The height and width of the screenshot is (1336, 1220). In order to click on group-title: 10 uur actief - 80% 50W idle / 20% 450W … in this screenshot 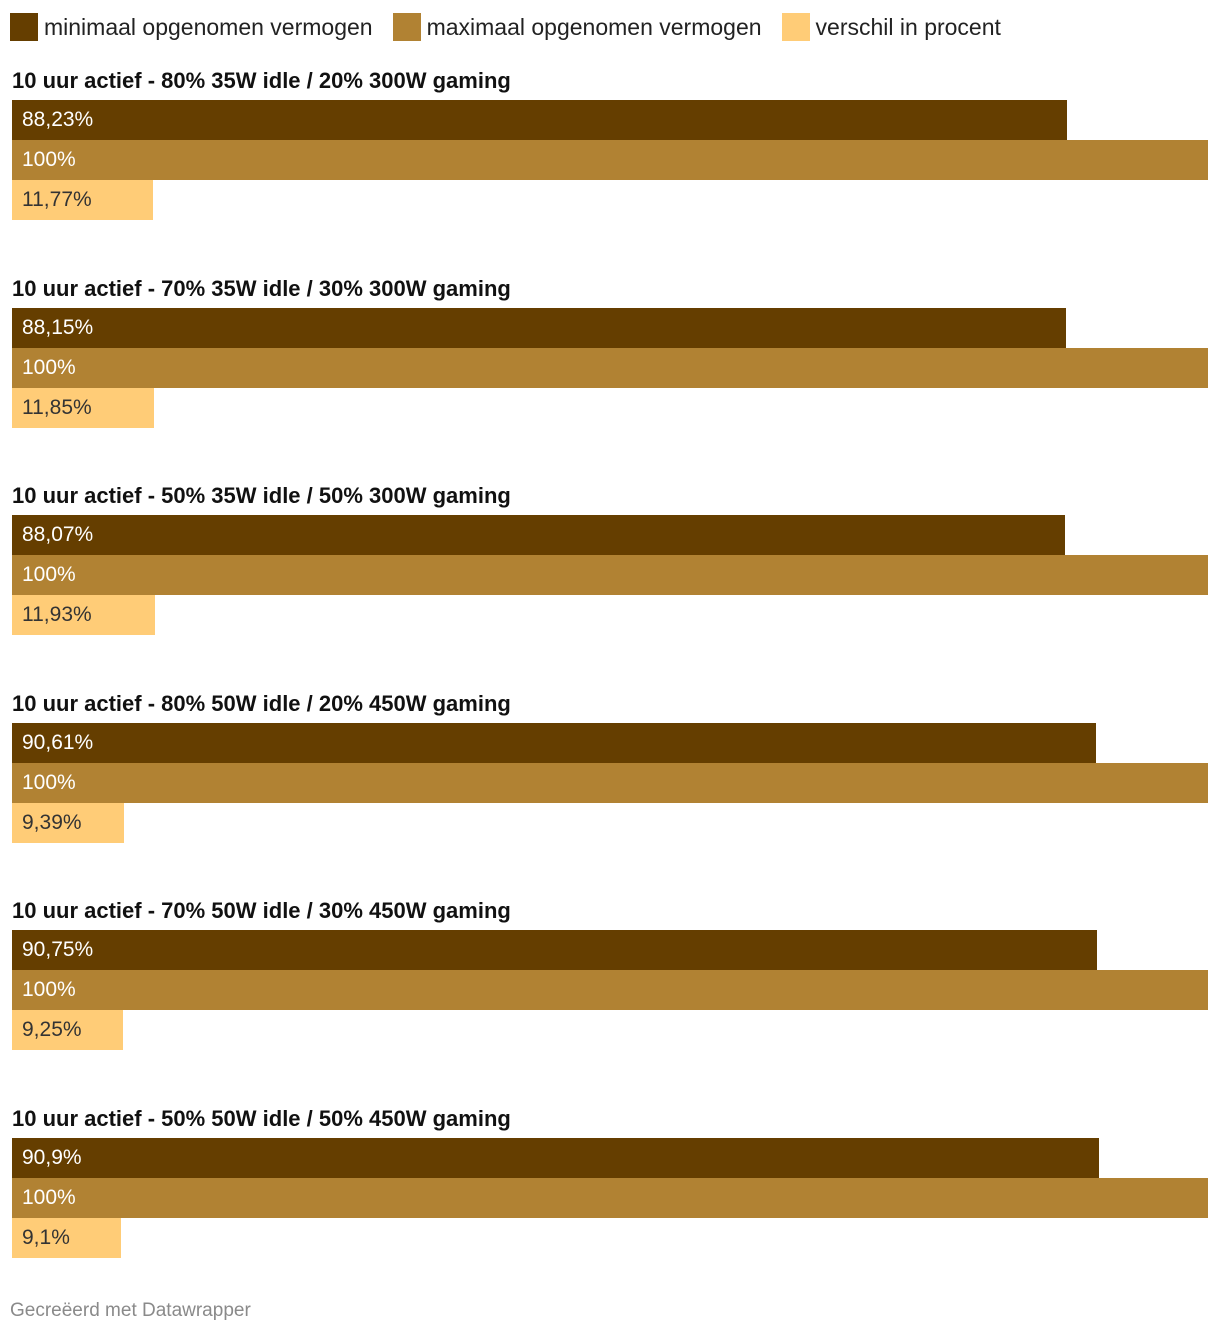, I will do `click(261, 703)`.